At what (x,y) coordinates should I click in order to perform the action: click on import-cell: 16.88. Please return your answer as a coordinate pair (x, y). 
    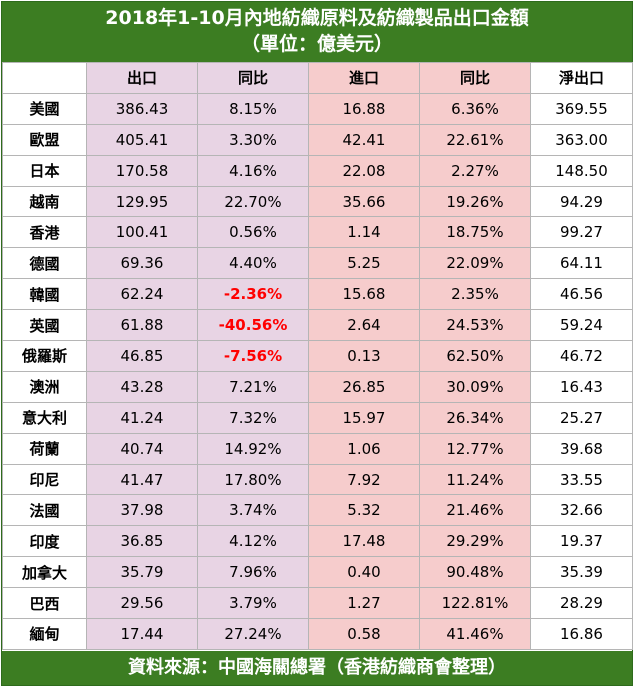
    Looking at the image, I should click on (364, 108).